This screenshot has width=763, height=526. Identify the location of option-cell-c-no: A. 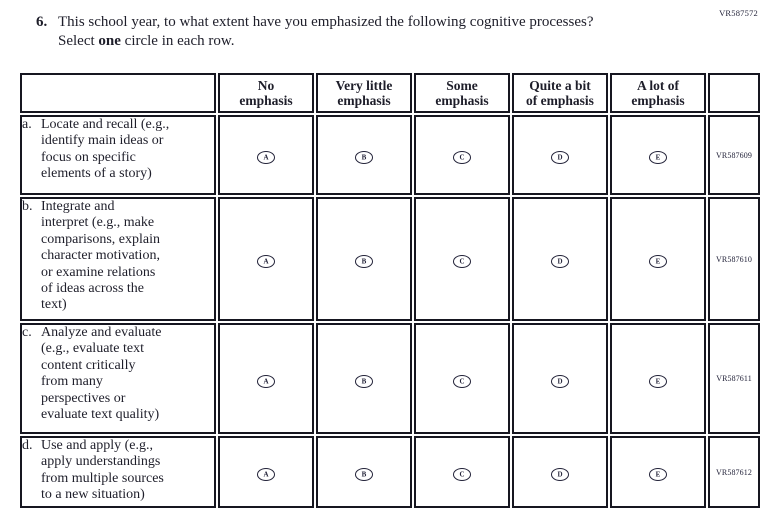
(266, 378).